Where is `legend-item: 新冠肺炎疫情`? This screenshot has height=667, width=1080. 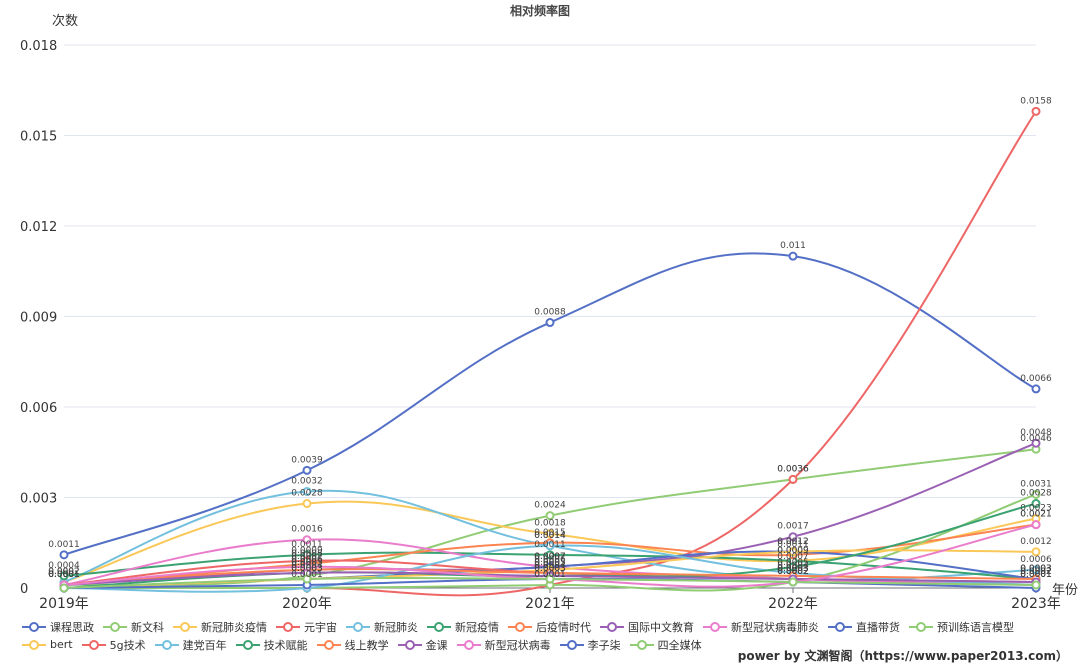
legend-item: 新冠肺炎疫情 is located at coordinates (220, 627).